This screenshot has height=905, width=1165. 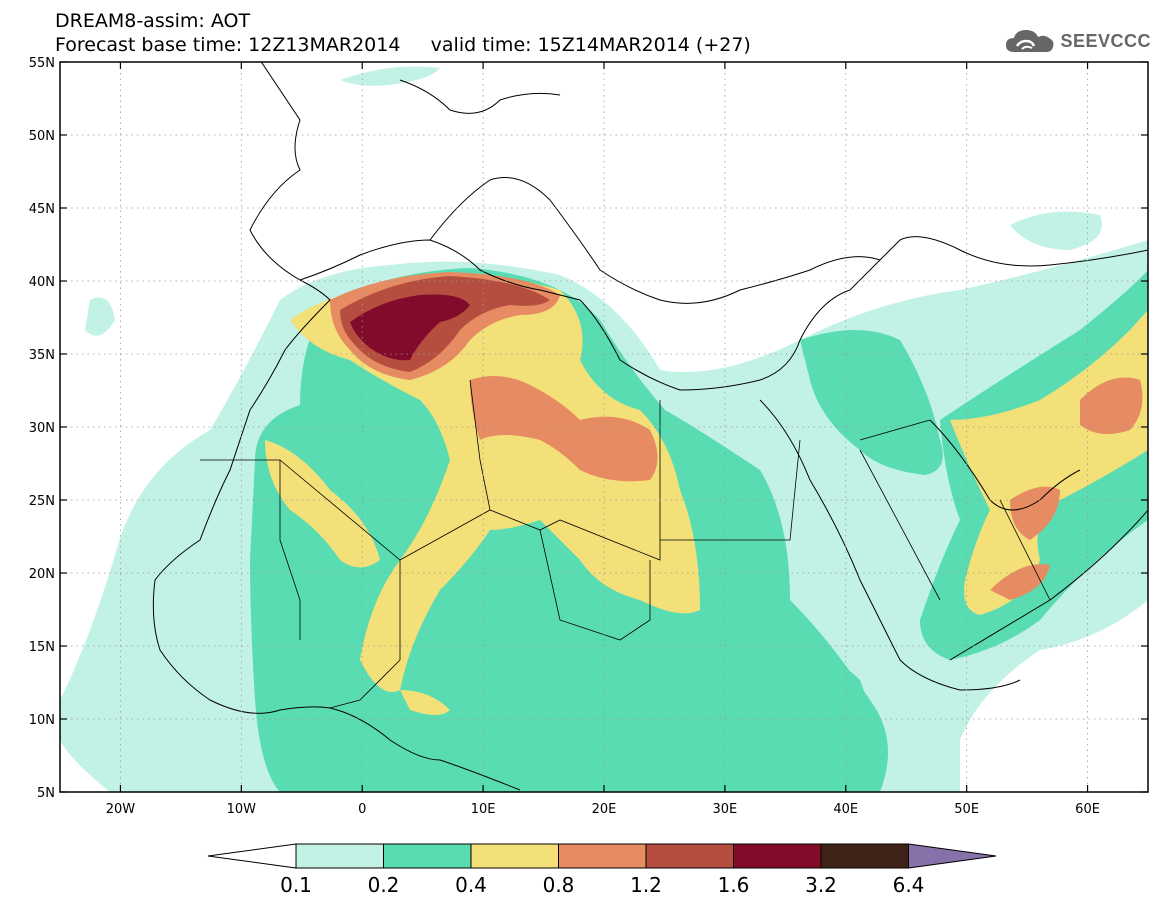 I want to click on map-title: DREAM8-assim: AOT, so click(x=153, y=21).